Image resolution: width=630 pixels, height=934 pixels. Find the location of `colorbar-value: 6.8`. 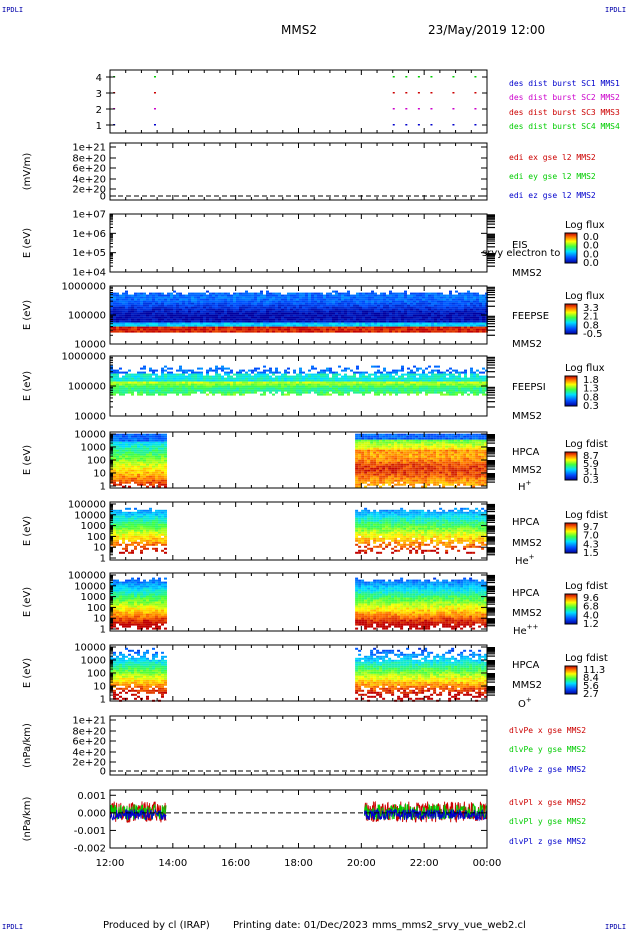

colorbar-value: 6.8 is located at coordinates (591, 607).